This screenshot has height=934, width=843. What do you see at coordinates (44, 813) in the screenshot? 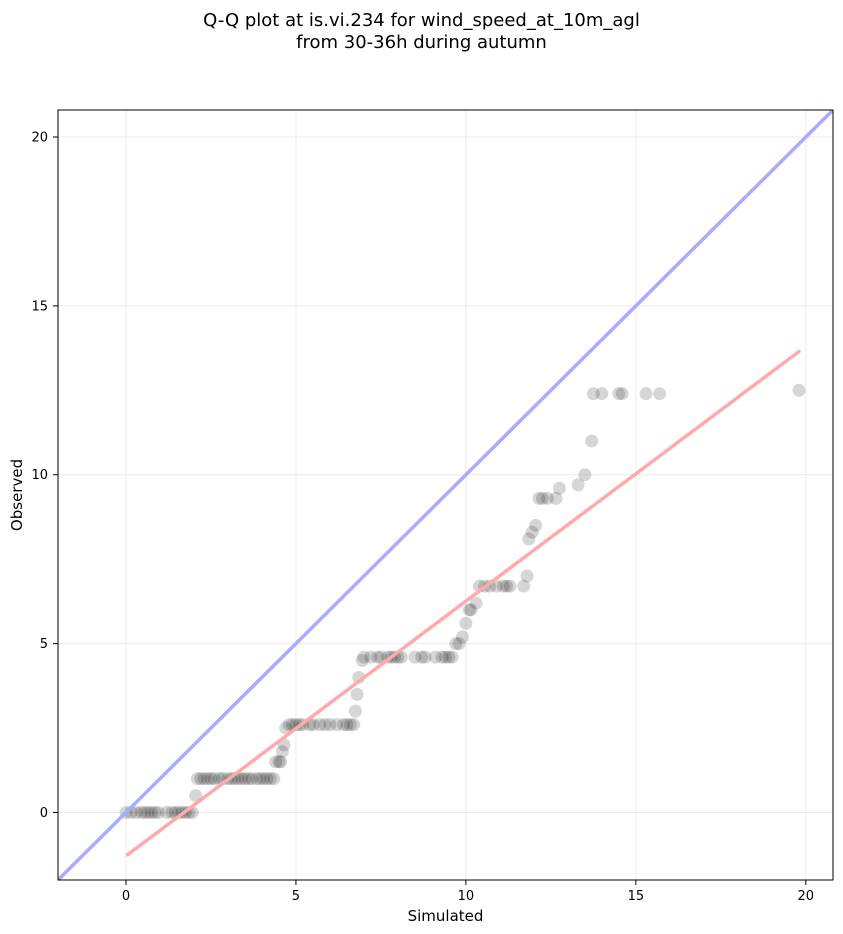
I see `y-tick-label: 0` at bounding box center [44, 813].